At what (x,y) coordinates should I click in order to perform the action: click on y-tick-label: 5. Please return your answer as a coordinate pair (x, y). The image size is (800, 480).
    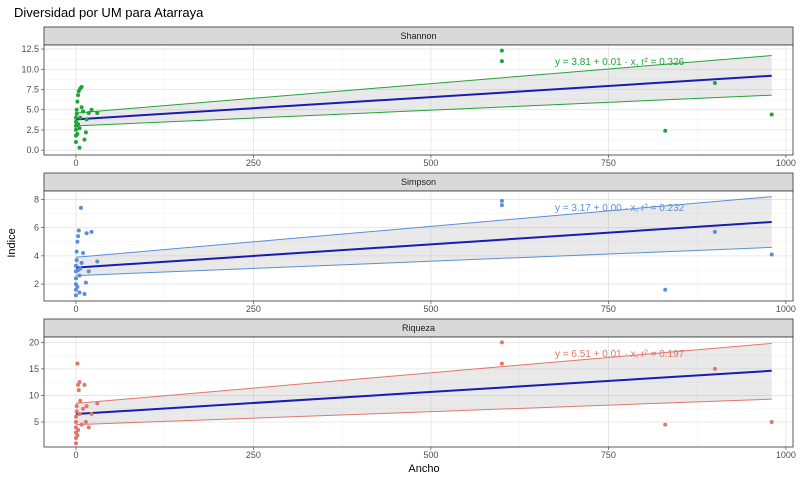
    Looking at the image, I should click on (36, 422).